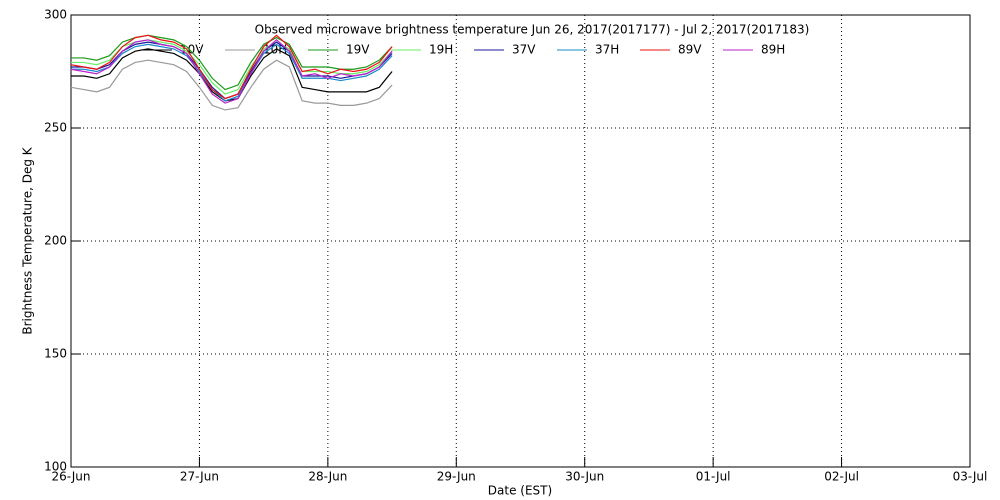  I want to click on x-tick-label: 28-Jun, so click(327, 477).